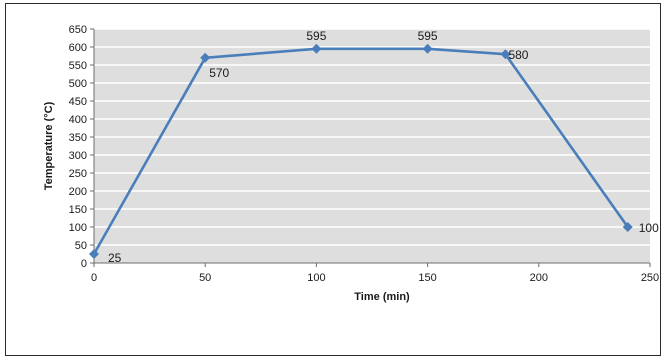  What do you see at coordinates (78, 102) in the screenshot?
I see `y-tick-label-450: 450` at bounding box center [78, 102].